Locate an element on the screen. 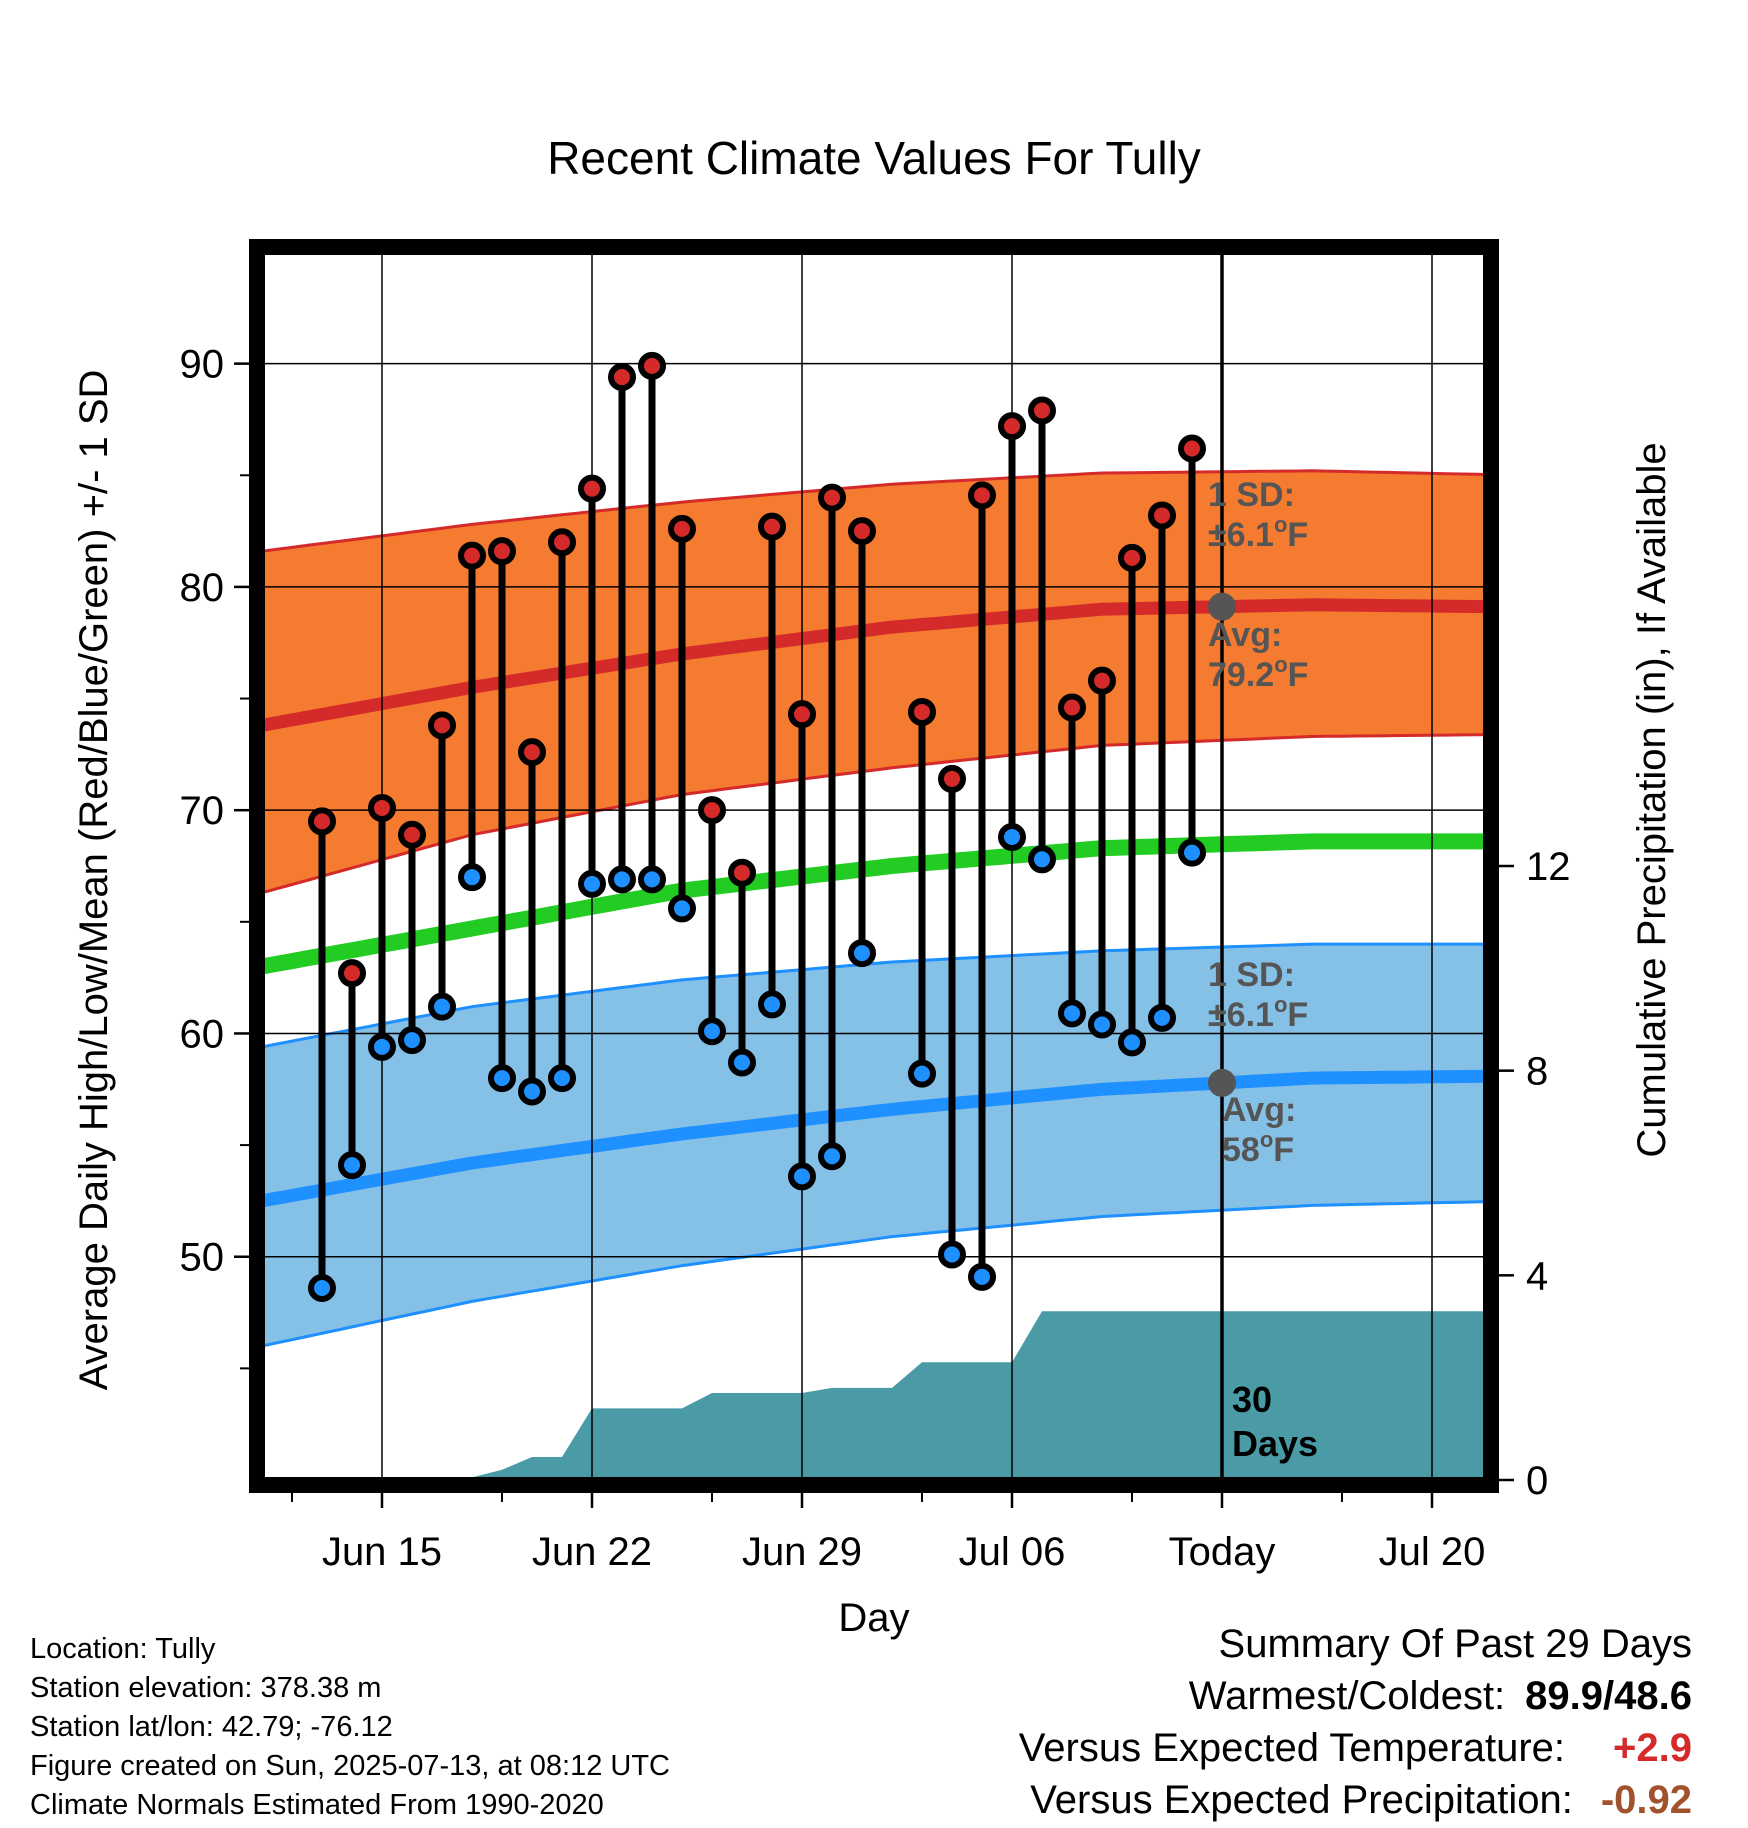 The width and height of the screenshot is (1748, 1828). x-tick-label: Jun 15 is located at coordinates (382, 1552).